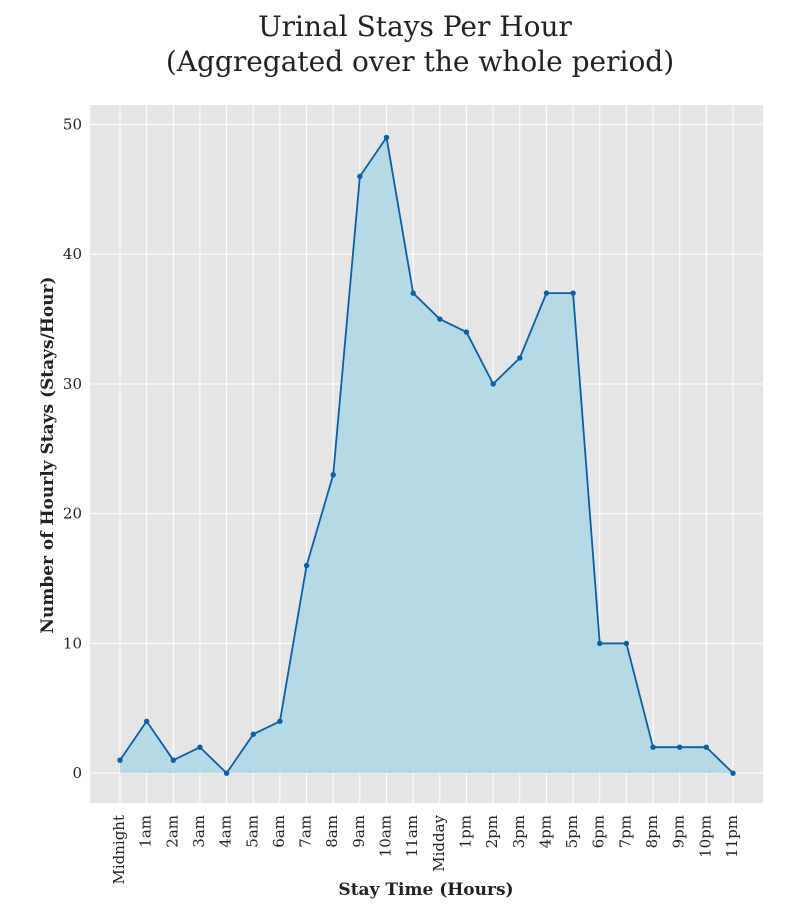 This screenshot has width=804, height=904. I want to click on x-tick-label-6pm: 6pm, so click(599, 831).